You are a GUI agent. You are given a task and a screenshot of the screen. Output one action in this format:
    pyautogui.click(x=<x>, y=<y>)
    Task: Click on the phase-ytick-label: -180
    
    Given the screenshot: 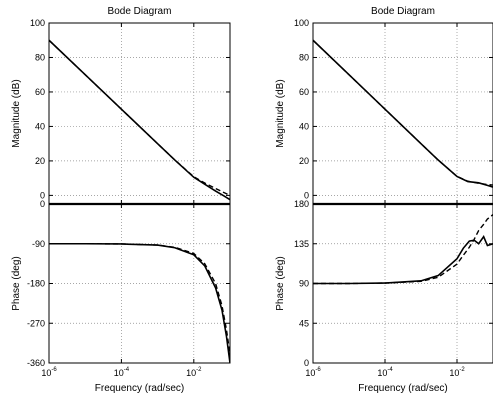 What is the action you would take?
    pyautogui.click(x=36, y=284)
    